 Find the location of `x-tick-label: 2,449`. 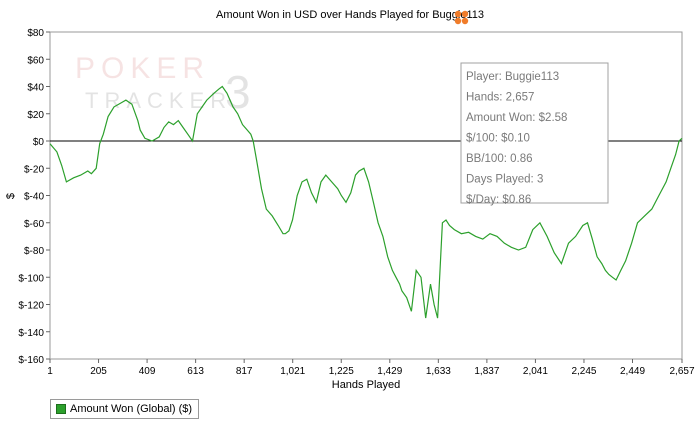

x-tick-label: 2,449 is located at coordinates (632, 371).